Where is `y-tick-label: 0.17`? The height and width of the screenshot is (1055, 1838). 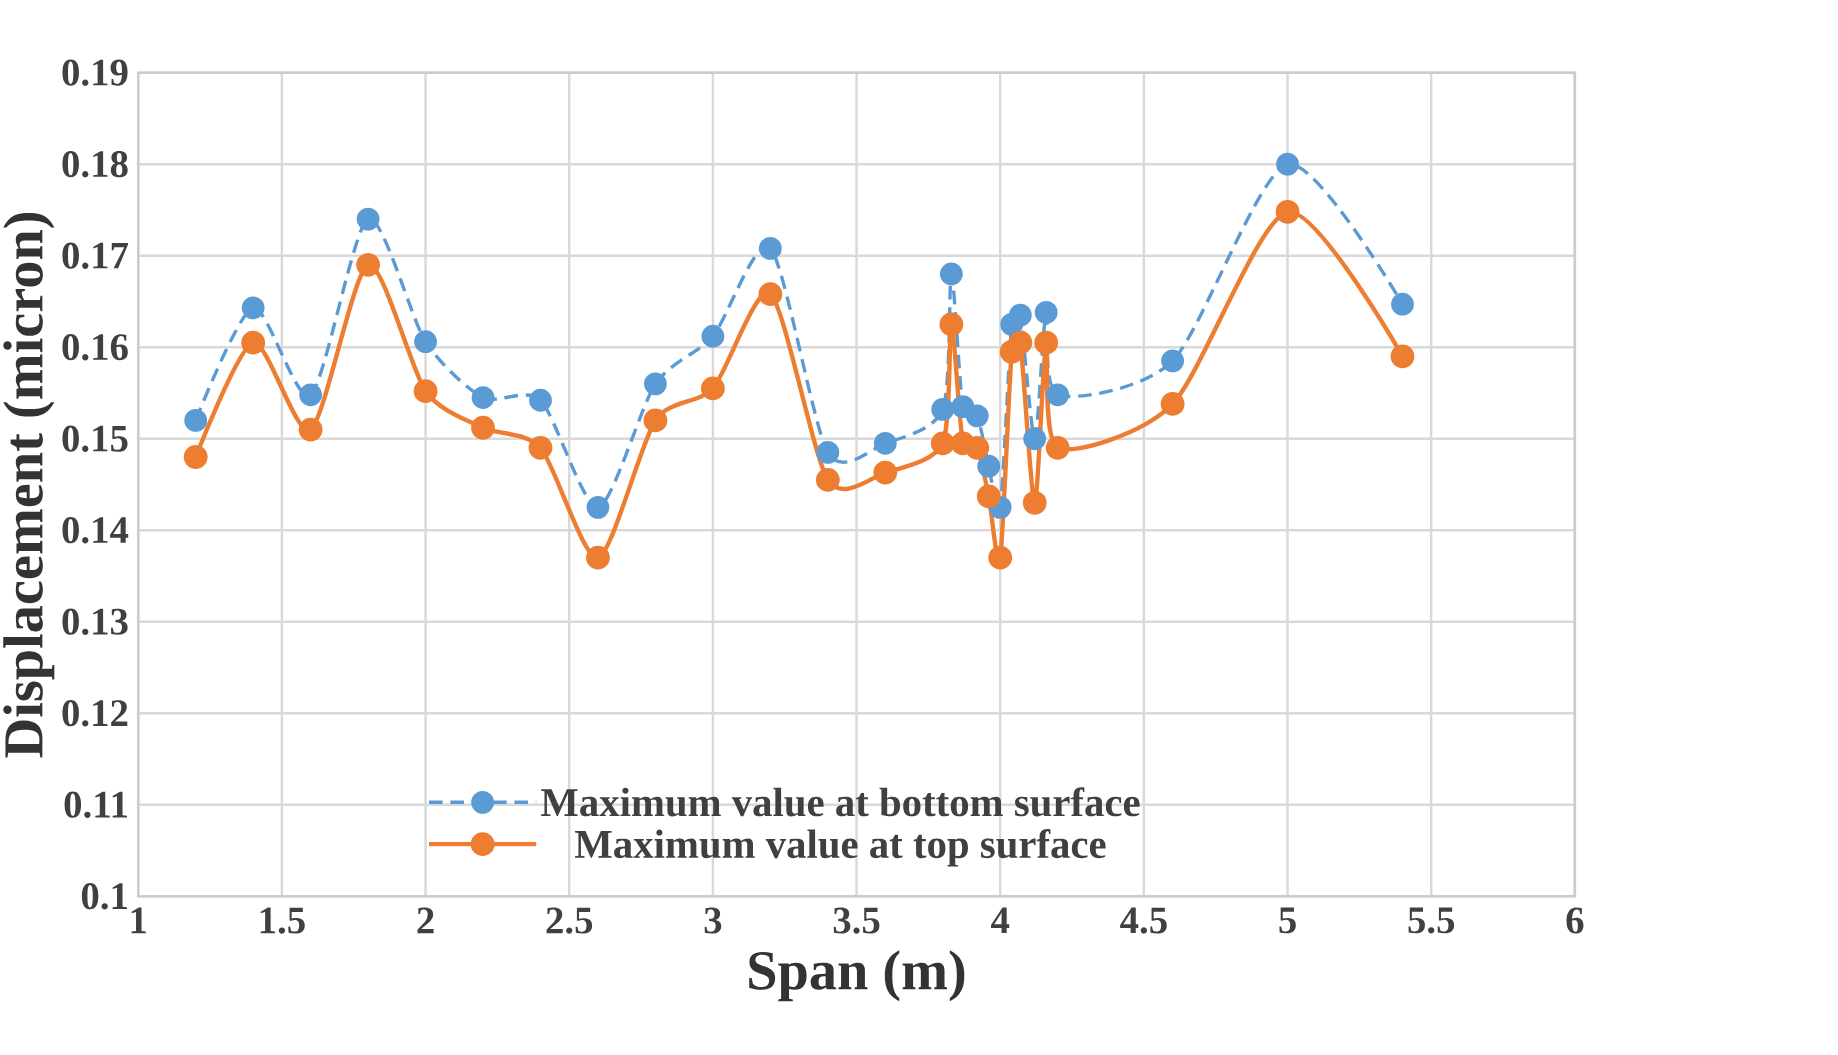
y-tick-label: 0.17 is located at coordinates (95, 256).